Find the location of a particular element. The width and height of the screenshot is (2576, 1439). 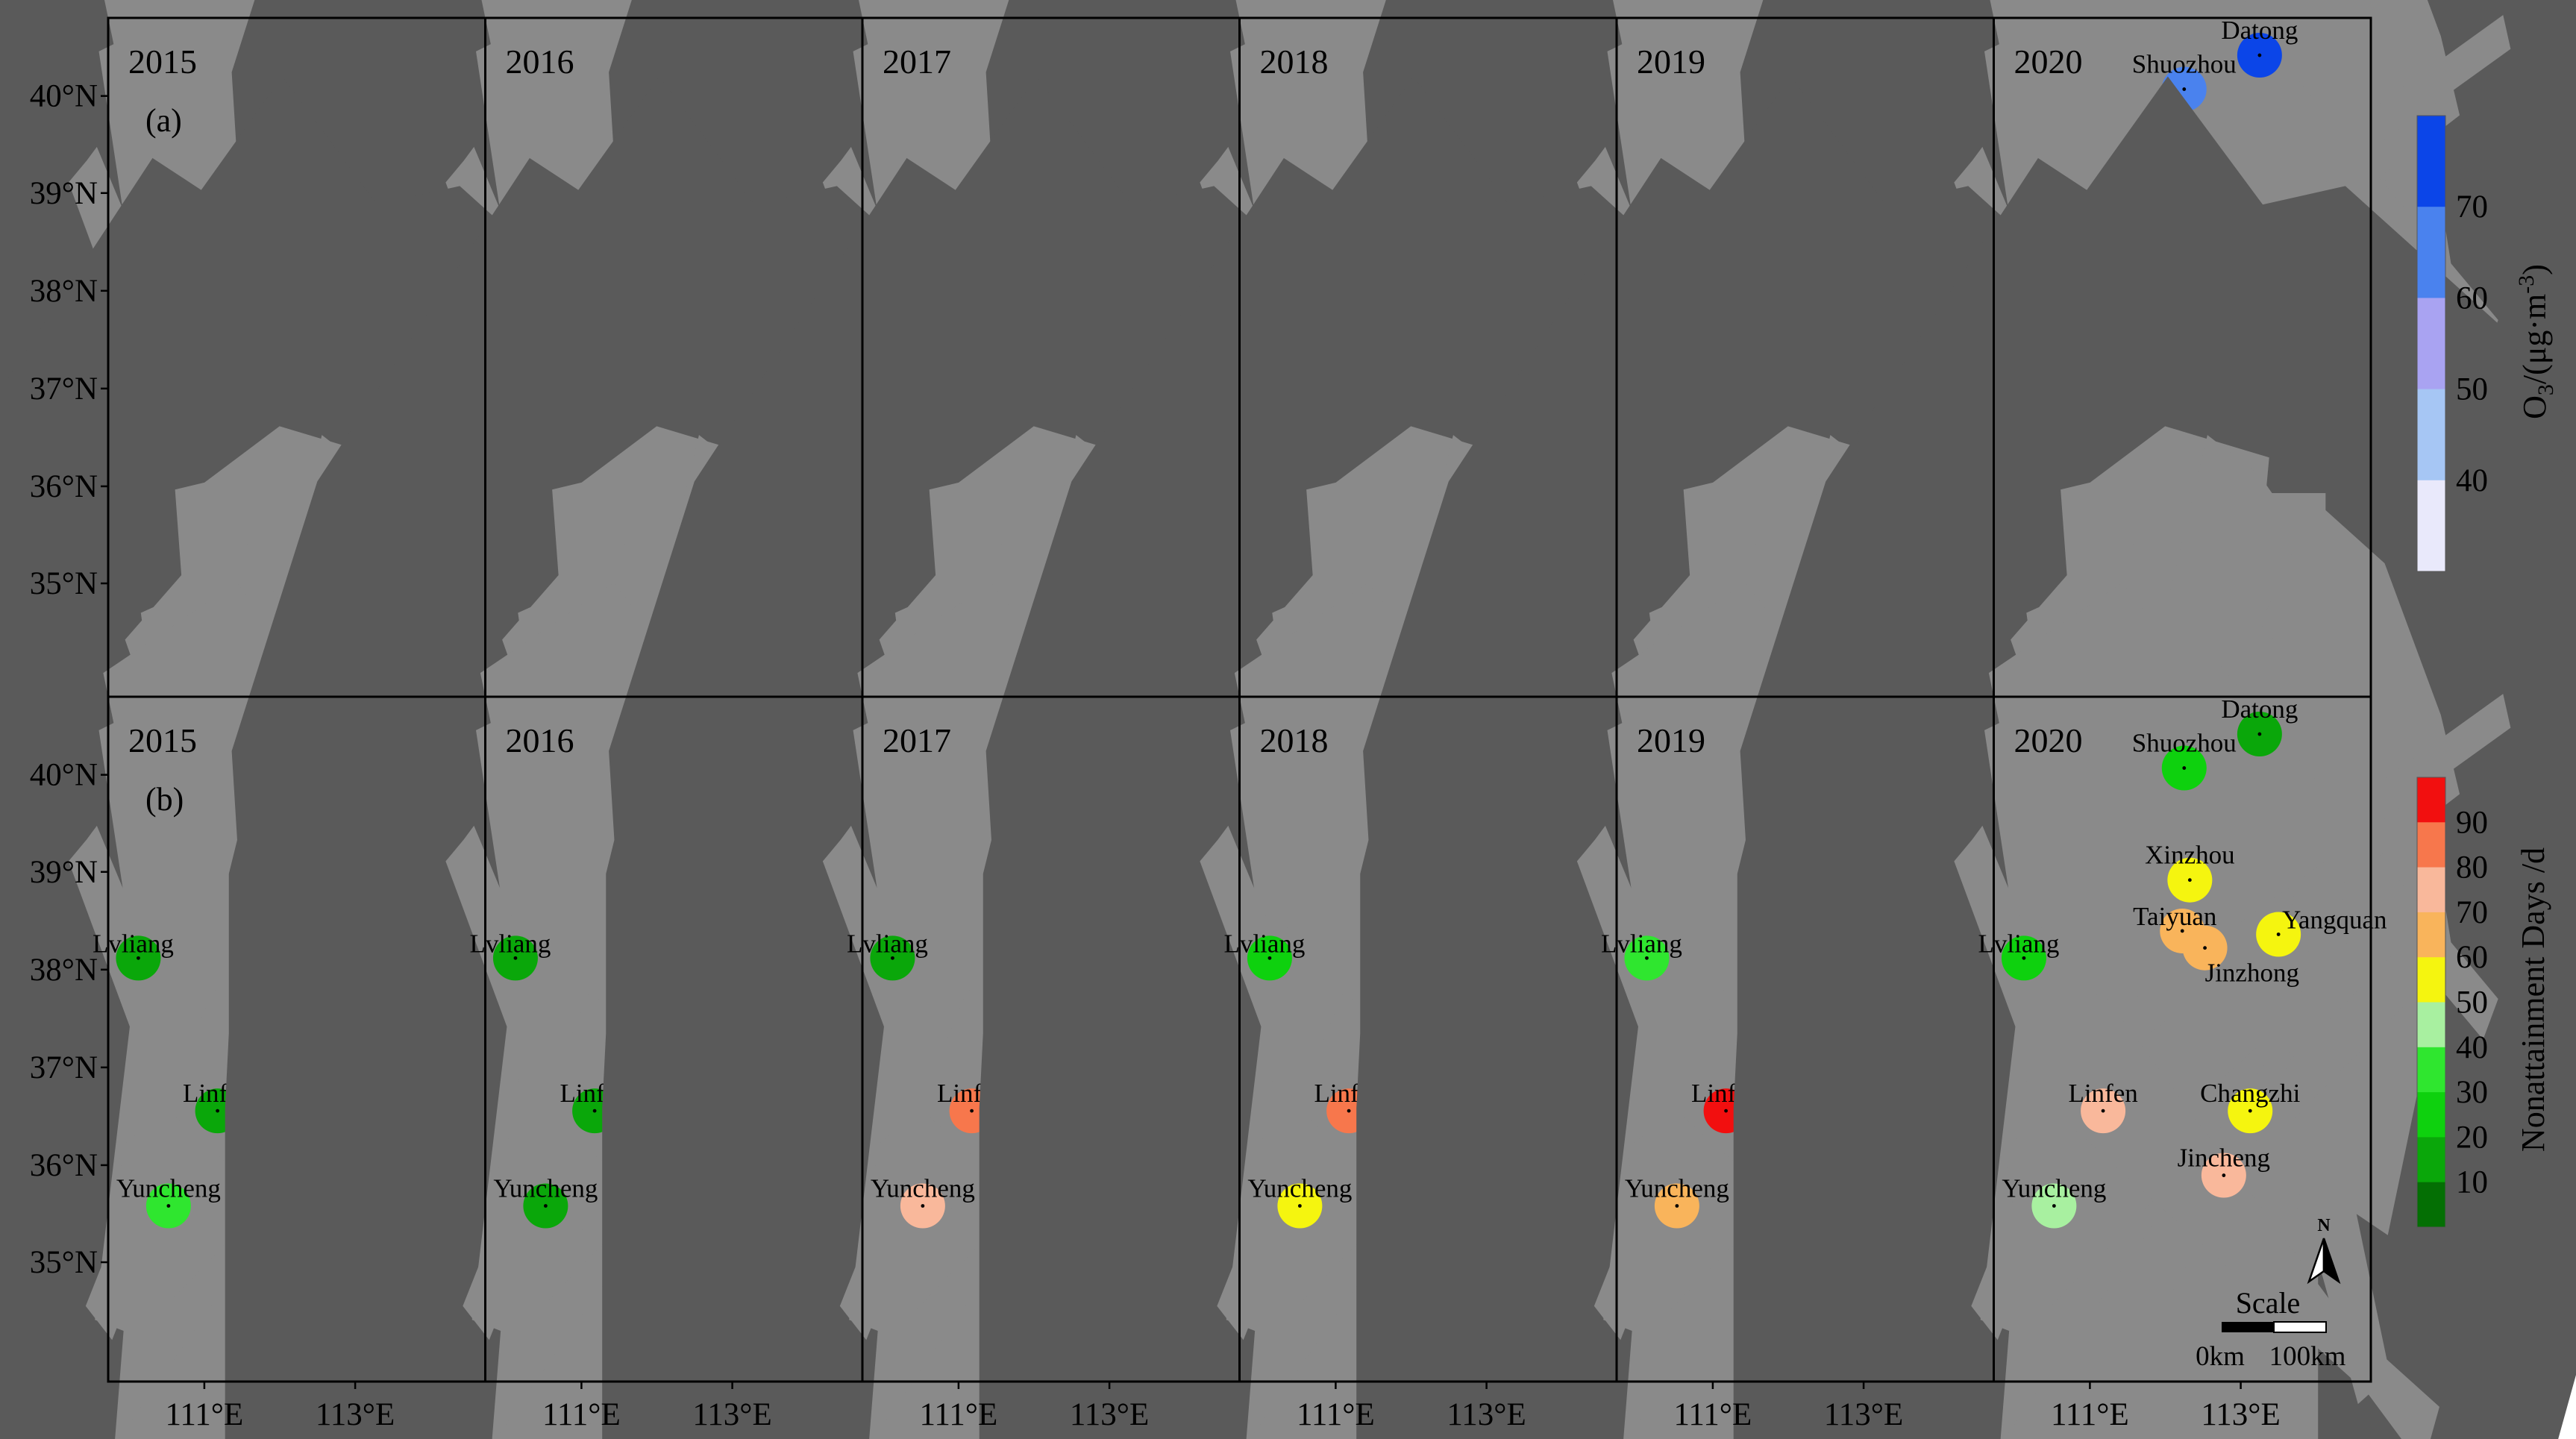

legend-tick: 20 is located at coordinates (2472, 1137).